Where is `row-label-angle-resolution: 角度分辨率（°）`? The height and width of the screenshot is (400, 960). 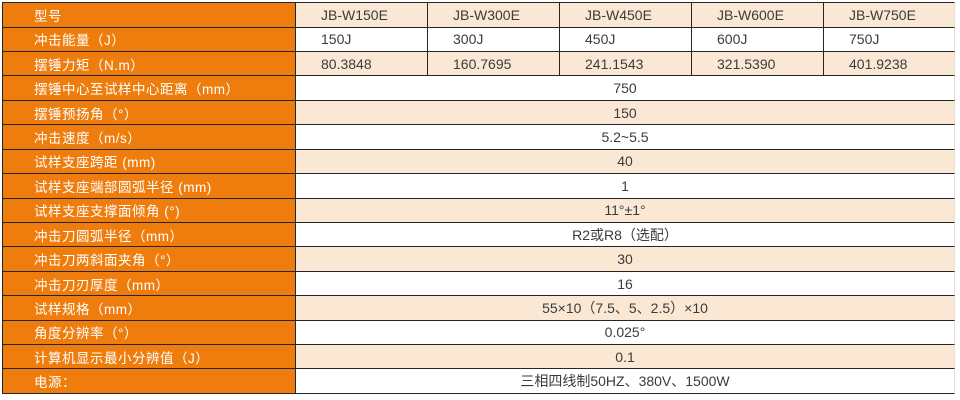 row-label-angle-resolution: 角度分辨率（°） is located at coordinates (149, 333).